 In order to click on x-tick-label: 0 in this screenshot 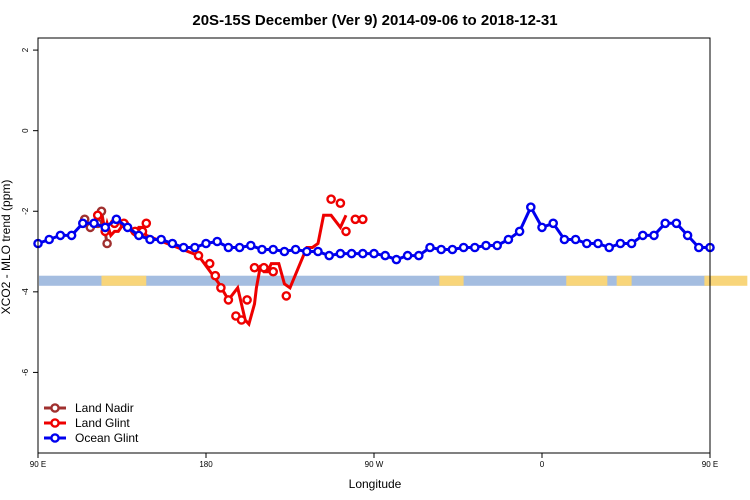, I will do `click(542, 464)`.